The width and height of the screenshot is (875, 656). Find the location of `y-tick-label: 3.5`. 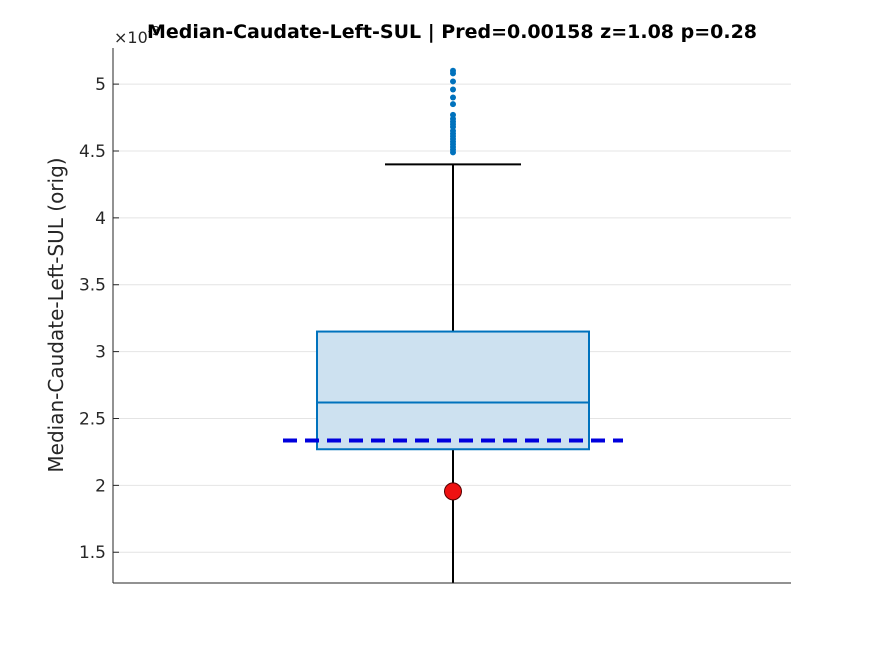

y-tick-label: 3.5 is located at coordinates (92, 286).